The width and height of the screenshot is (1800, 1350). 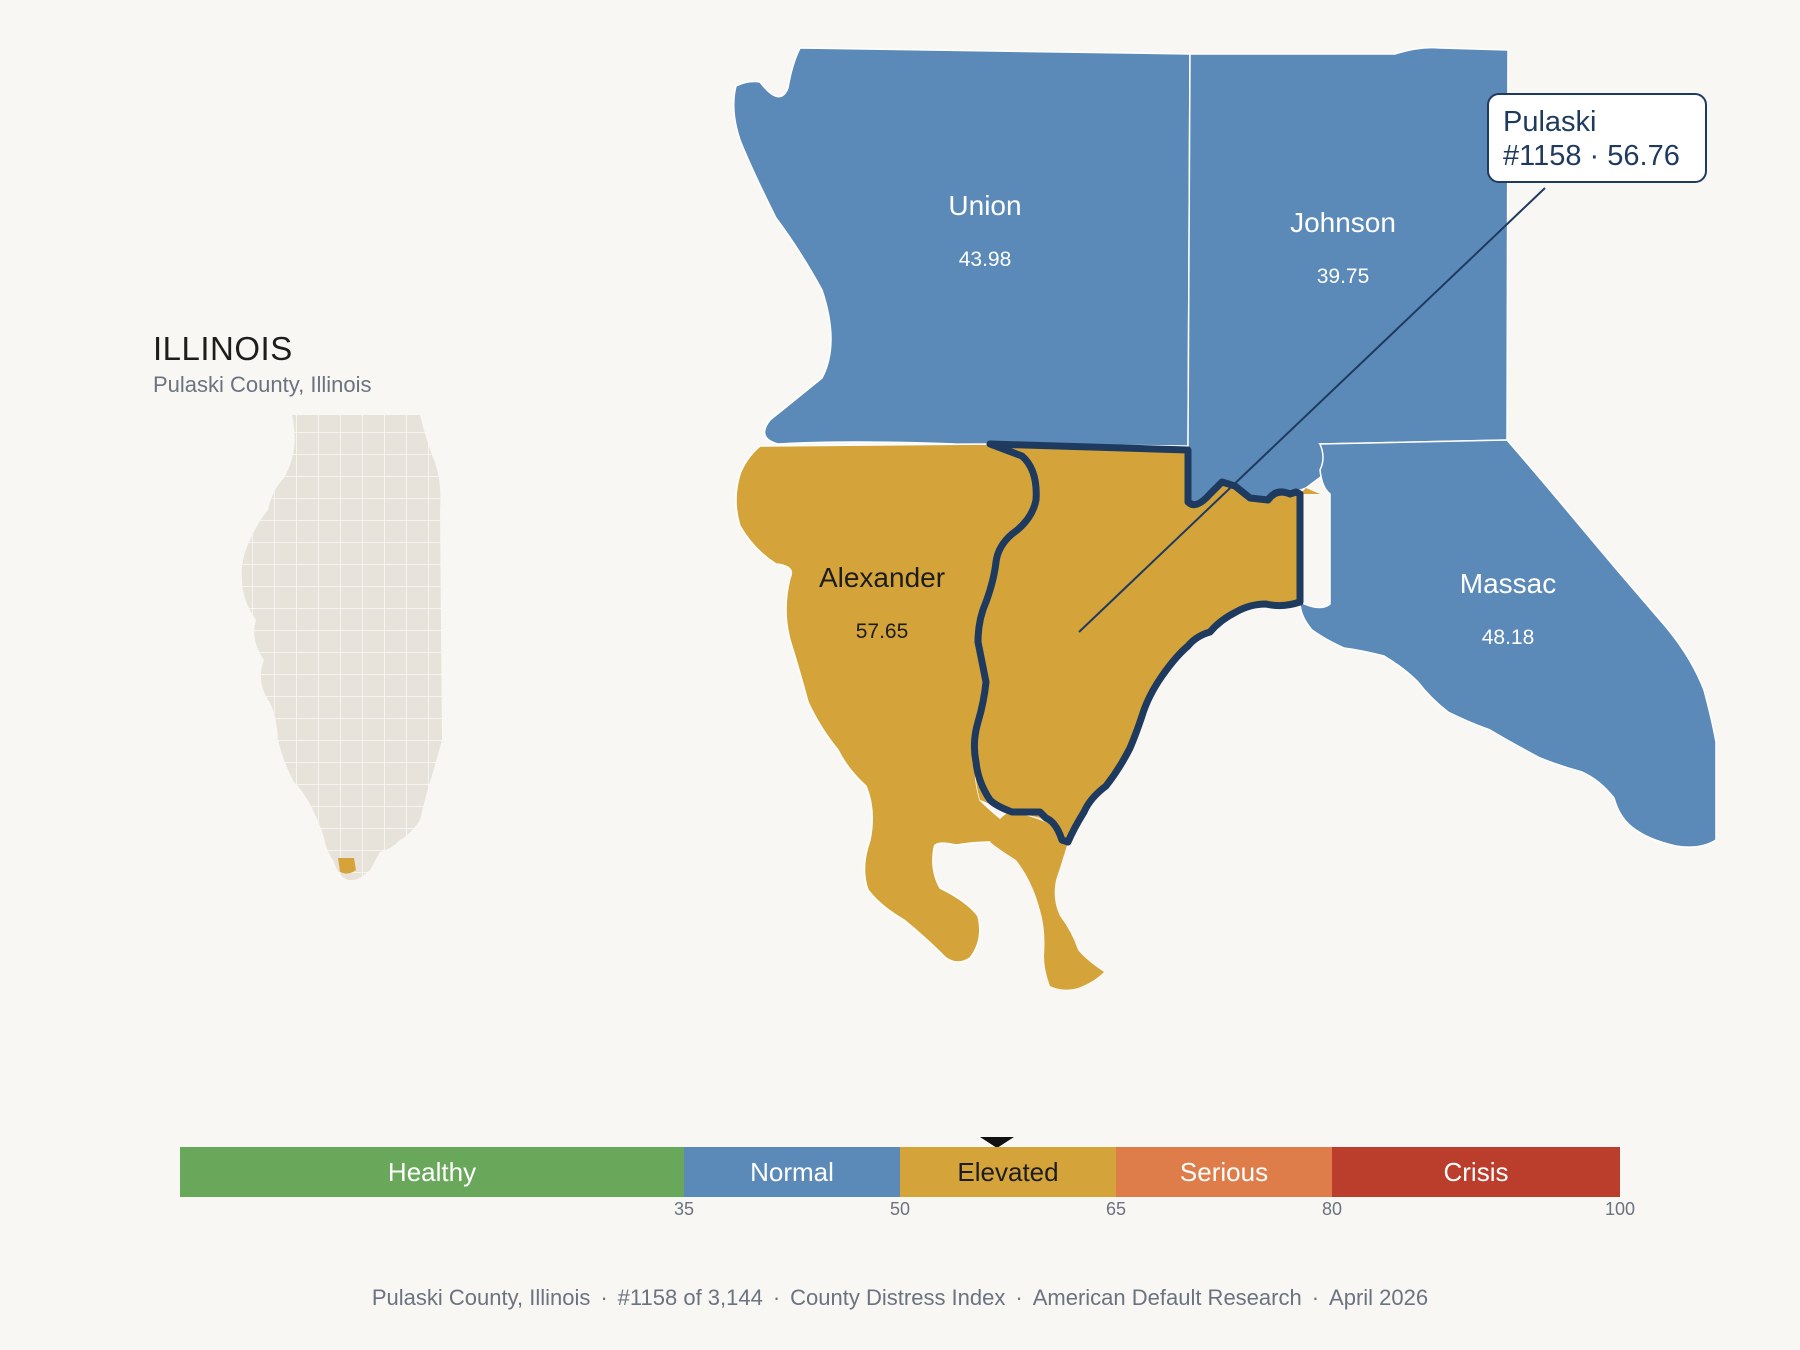 What do you see at coordinates (1116, 1209) in the screenshot?
I see `scale-tick: 65` at bounding box center [1116, 1209].